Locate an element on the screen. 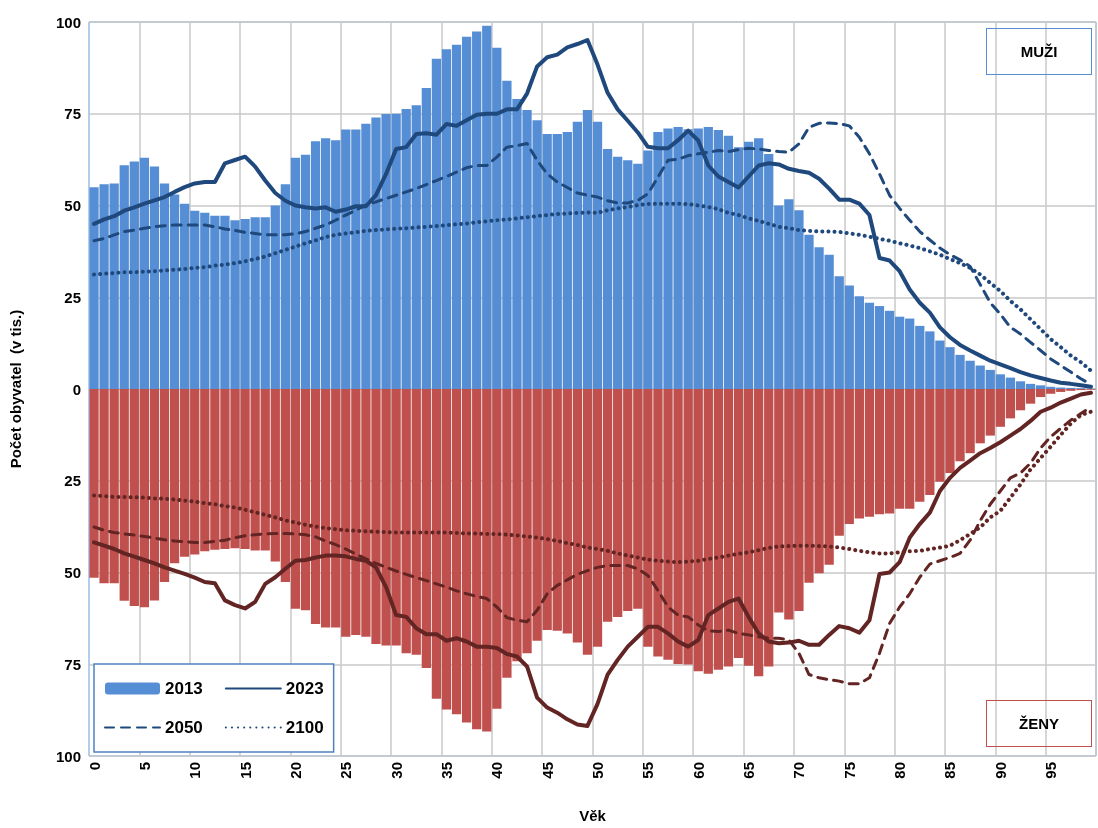 The height and width of the screenshot is (828, 1098). x-tick-label: 75 is located at coordinates (849, 770).